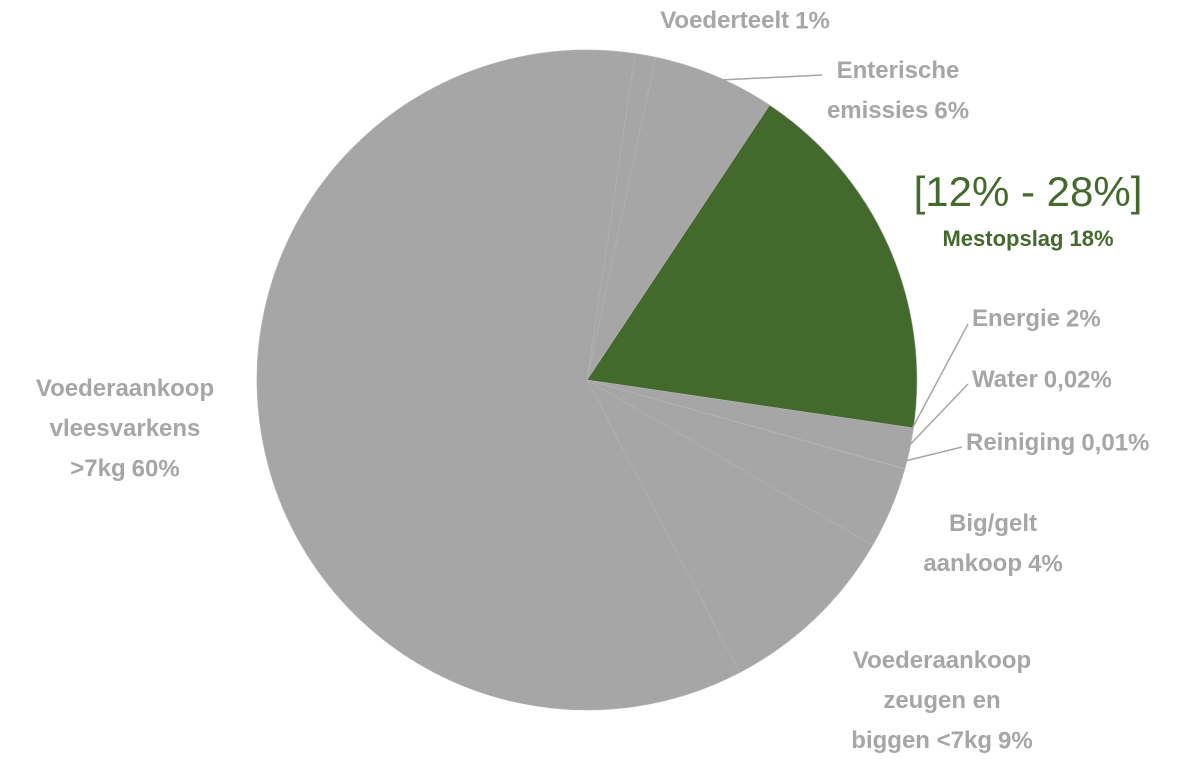  Describe the element at coordinates (1078, 379) in the screenshot. I see `slice-value-label: 0,02%` at that location.